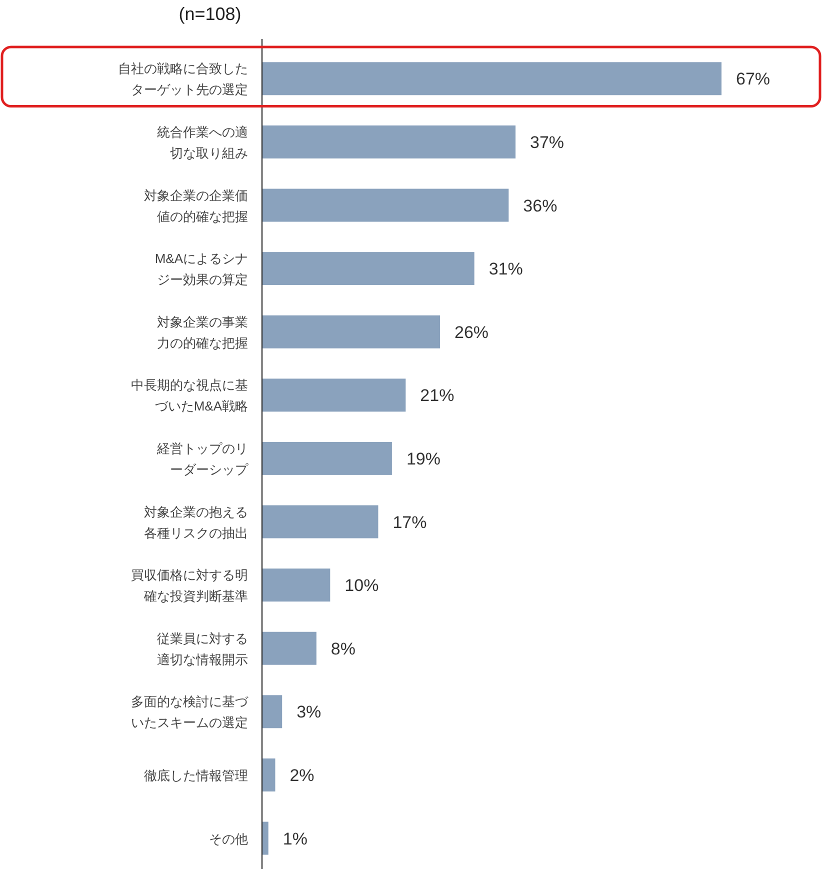 This screenshot has height=869, width=824. I want to click on data-label: 31%, so click(505, 269).